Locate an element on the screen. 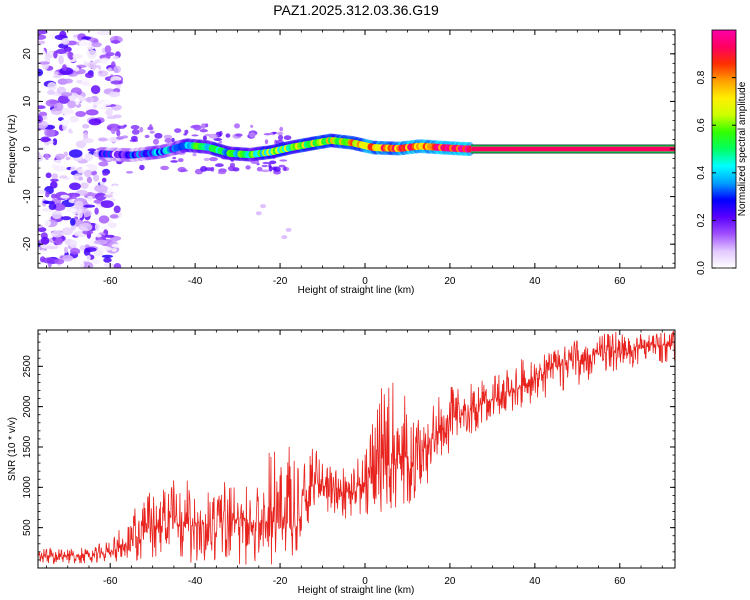  figure-title: PAZ1.2025.312.03.36.G19 is located at coordinates (356, 10).